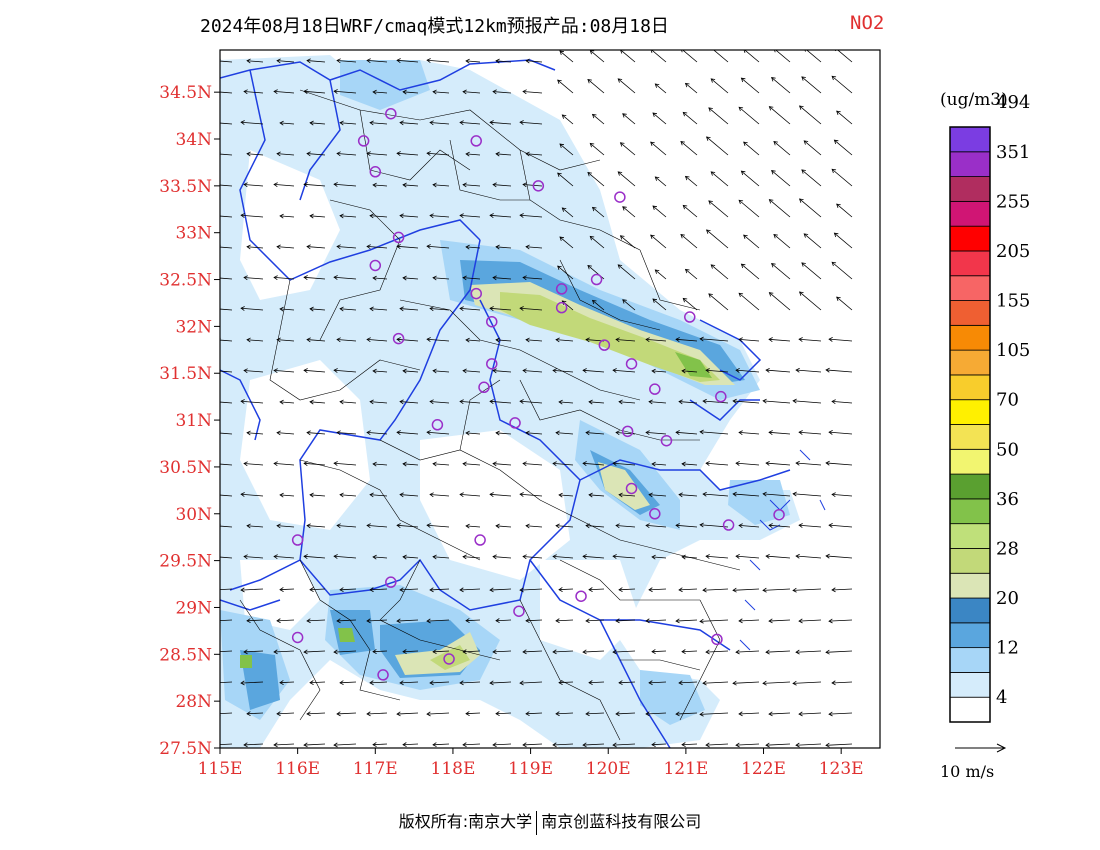 This screenshot has width=1100, height=850. I want to click on lat-tick-label: 30.5N, so click(185, 468).